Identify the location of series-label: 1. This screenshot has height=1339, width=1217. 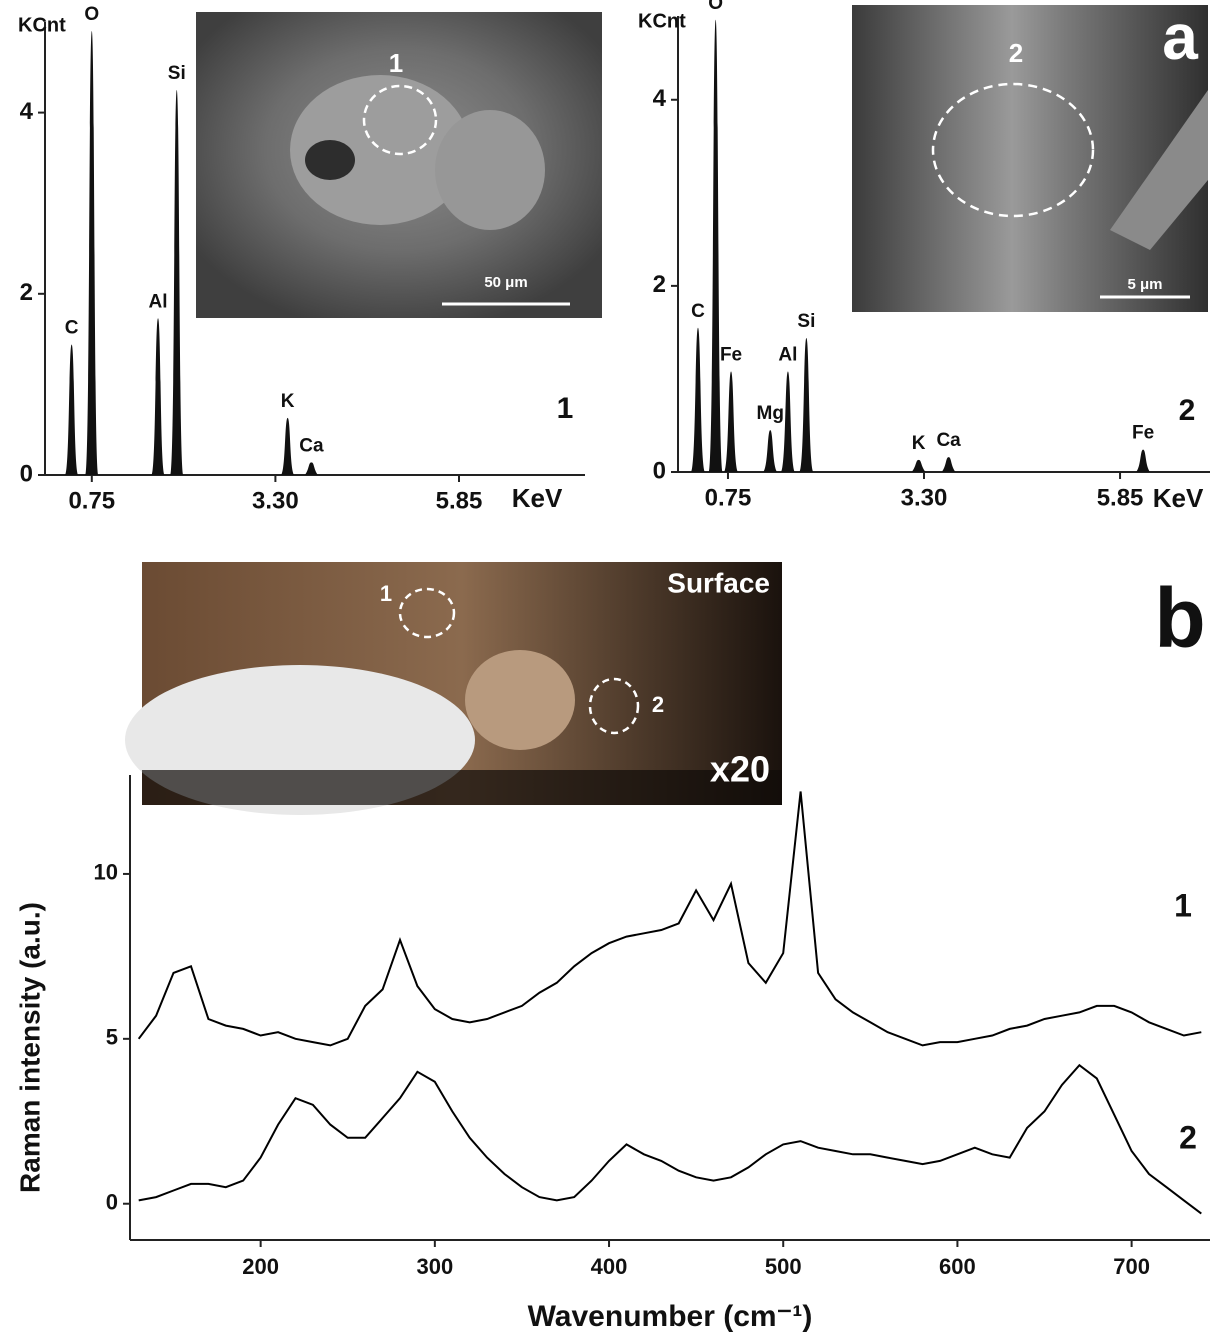
(1183, 905).